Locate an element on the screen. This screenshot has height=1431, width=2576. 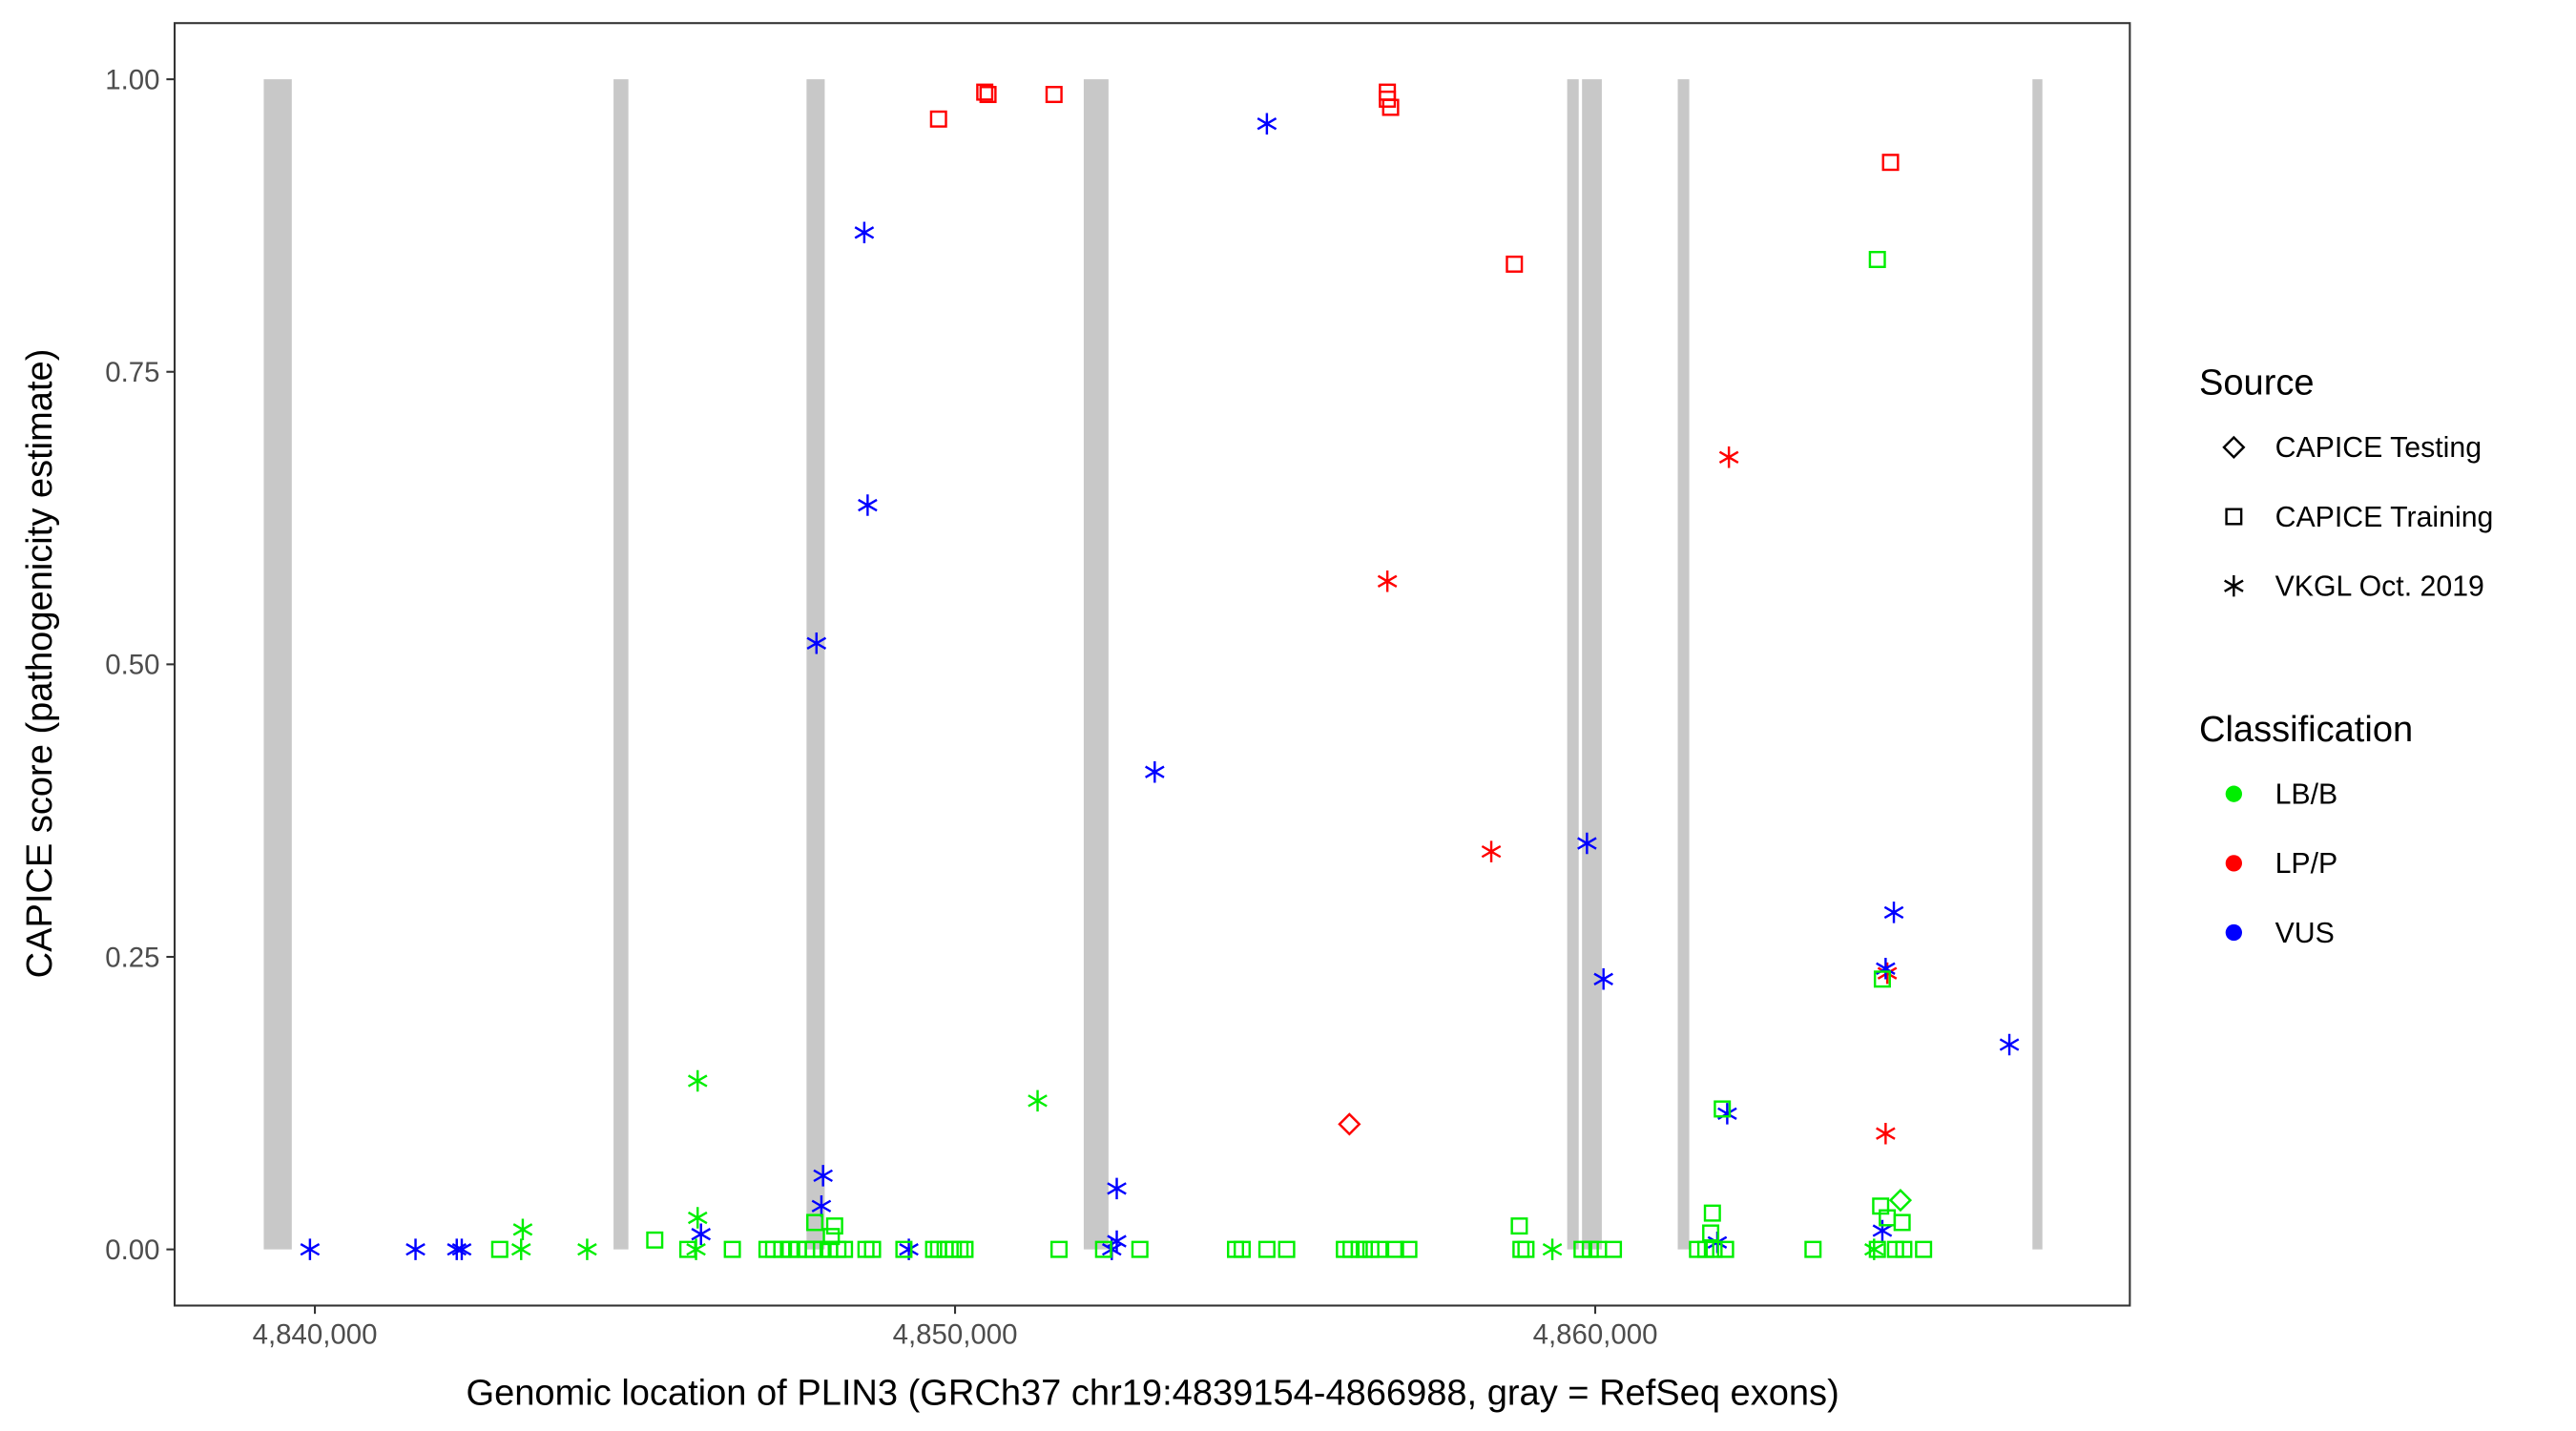
legend-source-label: CAPICE Training is located at coordinates (2384, 517).